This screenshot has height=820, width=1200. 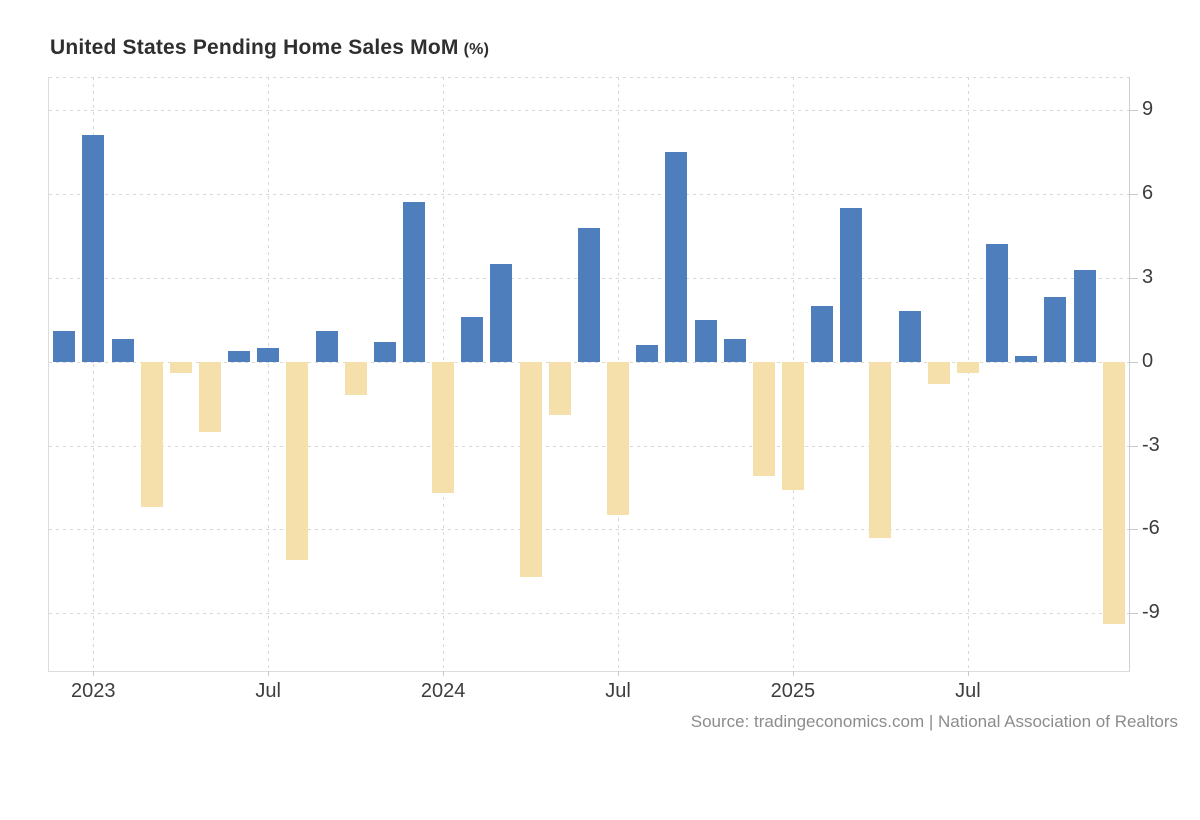 What do you see at coordinates (1148, 276) in the screenshot?
I see `y-axis-label-3: 3` at bounding box center [1148, 276].